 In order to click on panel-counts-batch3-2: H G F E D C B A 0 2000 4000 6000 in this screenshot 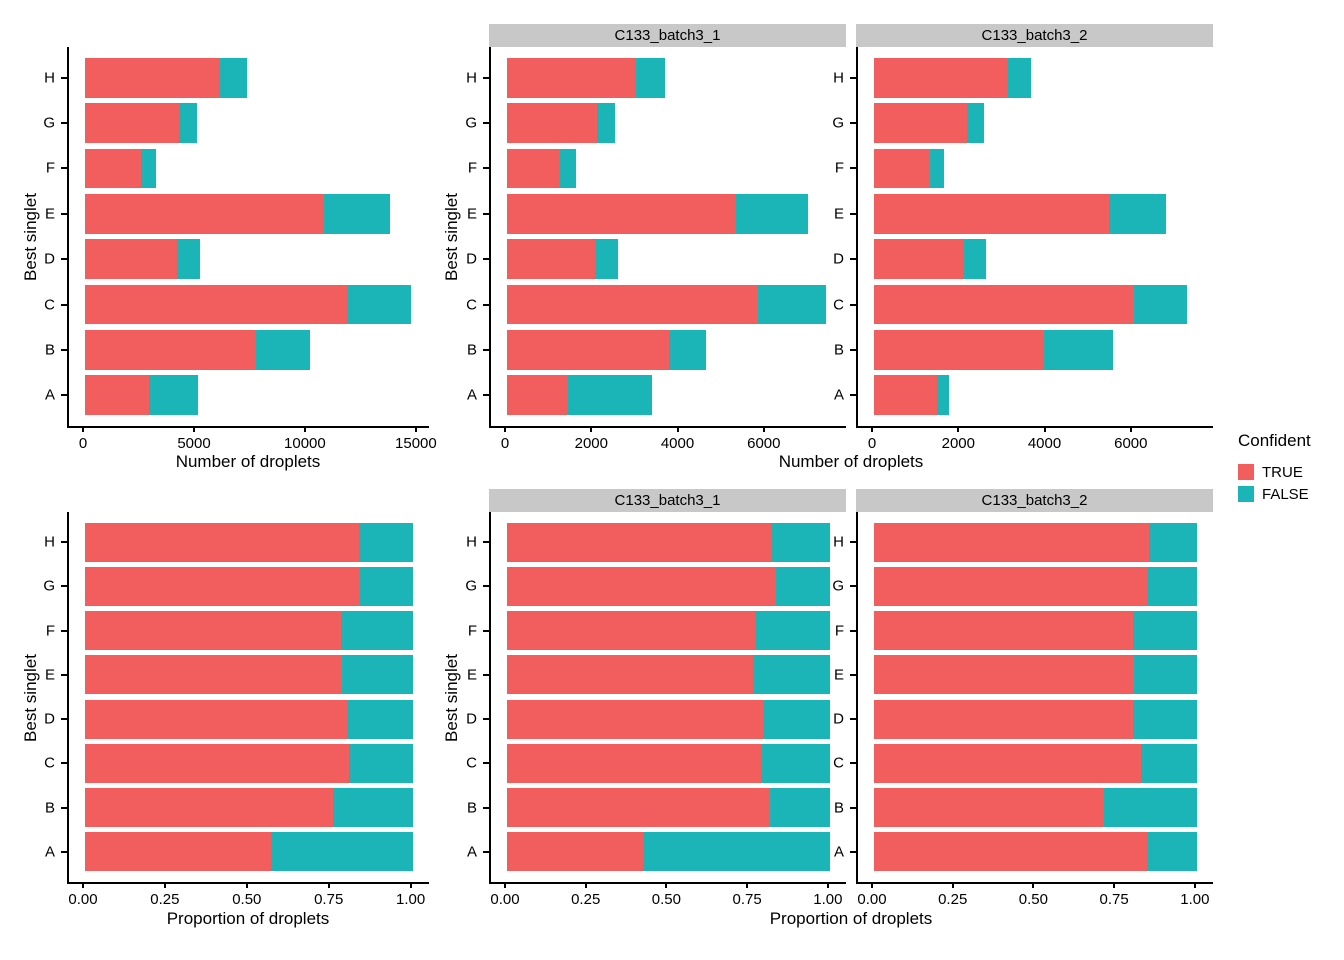, I will do `click(1022, 249)`.